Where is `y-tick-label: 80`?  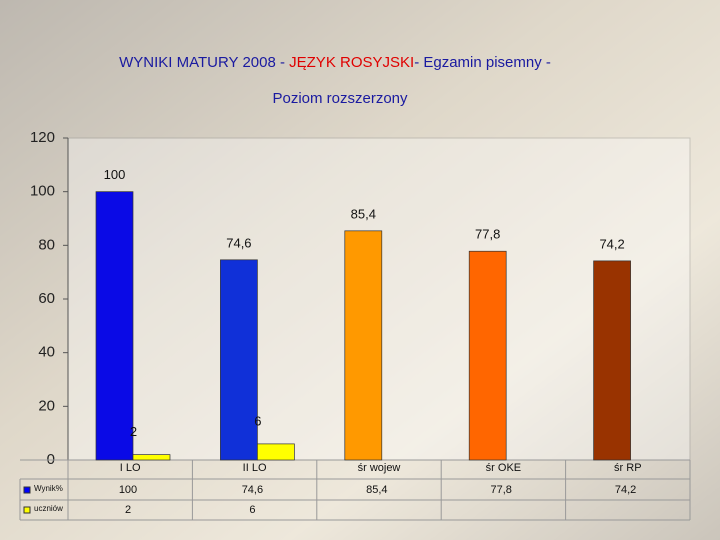
y-tick-label: 80 is located at coordinates (46, 244).